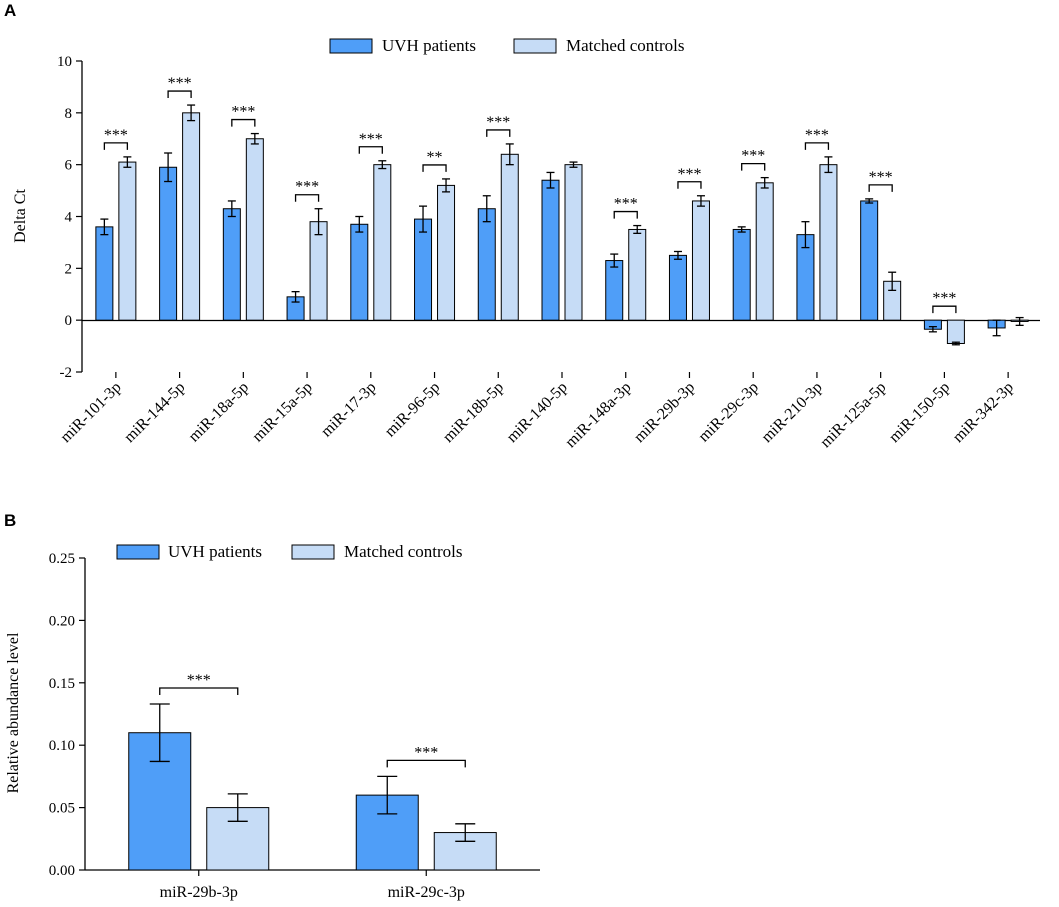 The width and height of the screenshot is (1059, 907). What do you see at coordinates (289, 551) in the screenshot?
I see `panel-b-legend: UVH patients Matched controls` at bounding box center [289, 551].